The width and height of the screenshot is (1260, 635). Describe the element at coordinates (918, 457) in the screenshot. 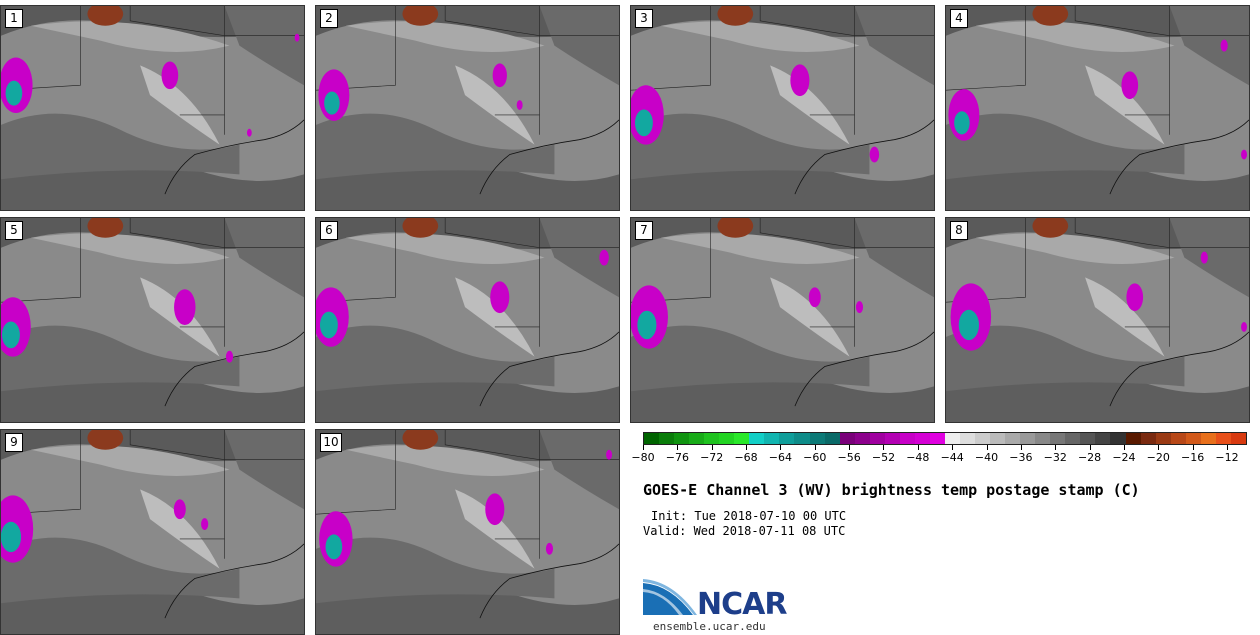

I see `colorbar-tick-label: −48` at that location.